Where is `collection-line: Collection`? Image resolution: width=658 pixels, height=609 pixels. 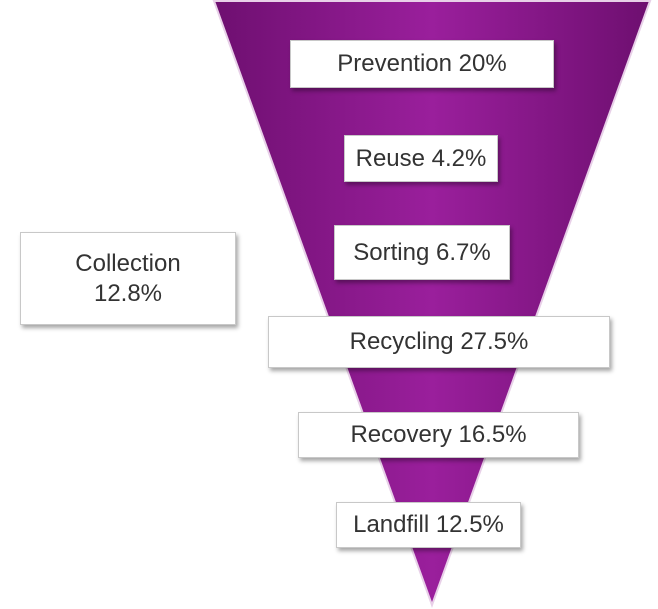
collection-line: Collection is located at coordinates (128, 263).